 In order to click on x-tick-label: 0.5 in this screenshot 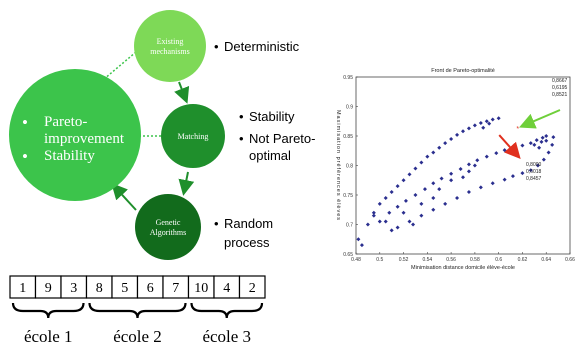, I will do `click(379, 260)`.